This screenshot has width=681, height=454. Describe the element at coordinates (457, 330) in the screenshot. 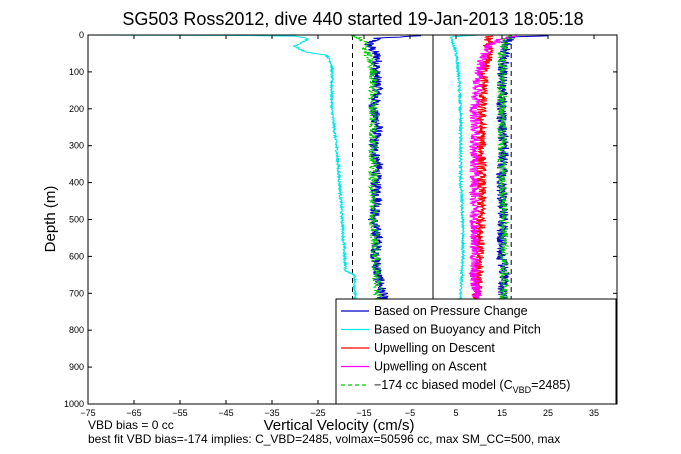

I see `legend-label: Based on Buoyancy and Pitch` at that location.